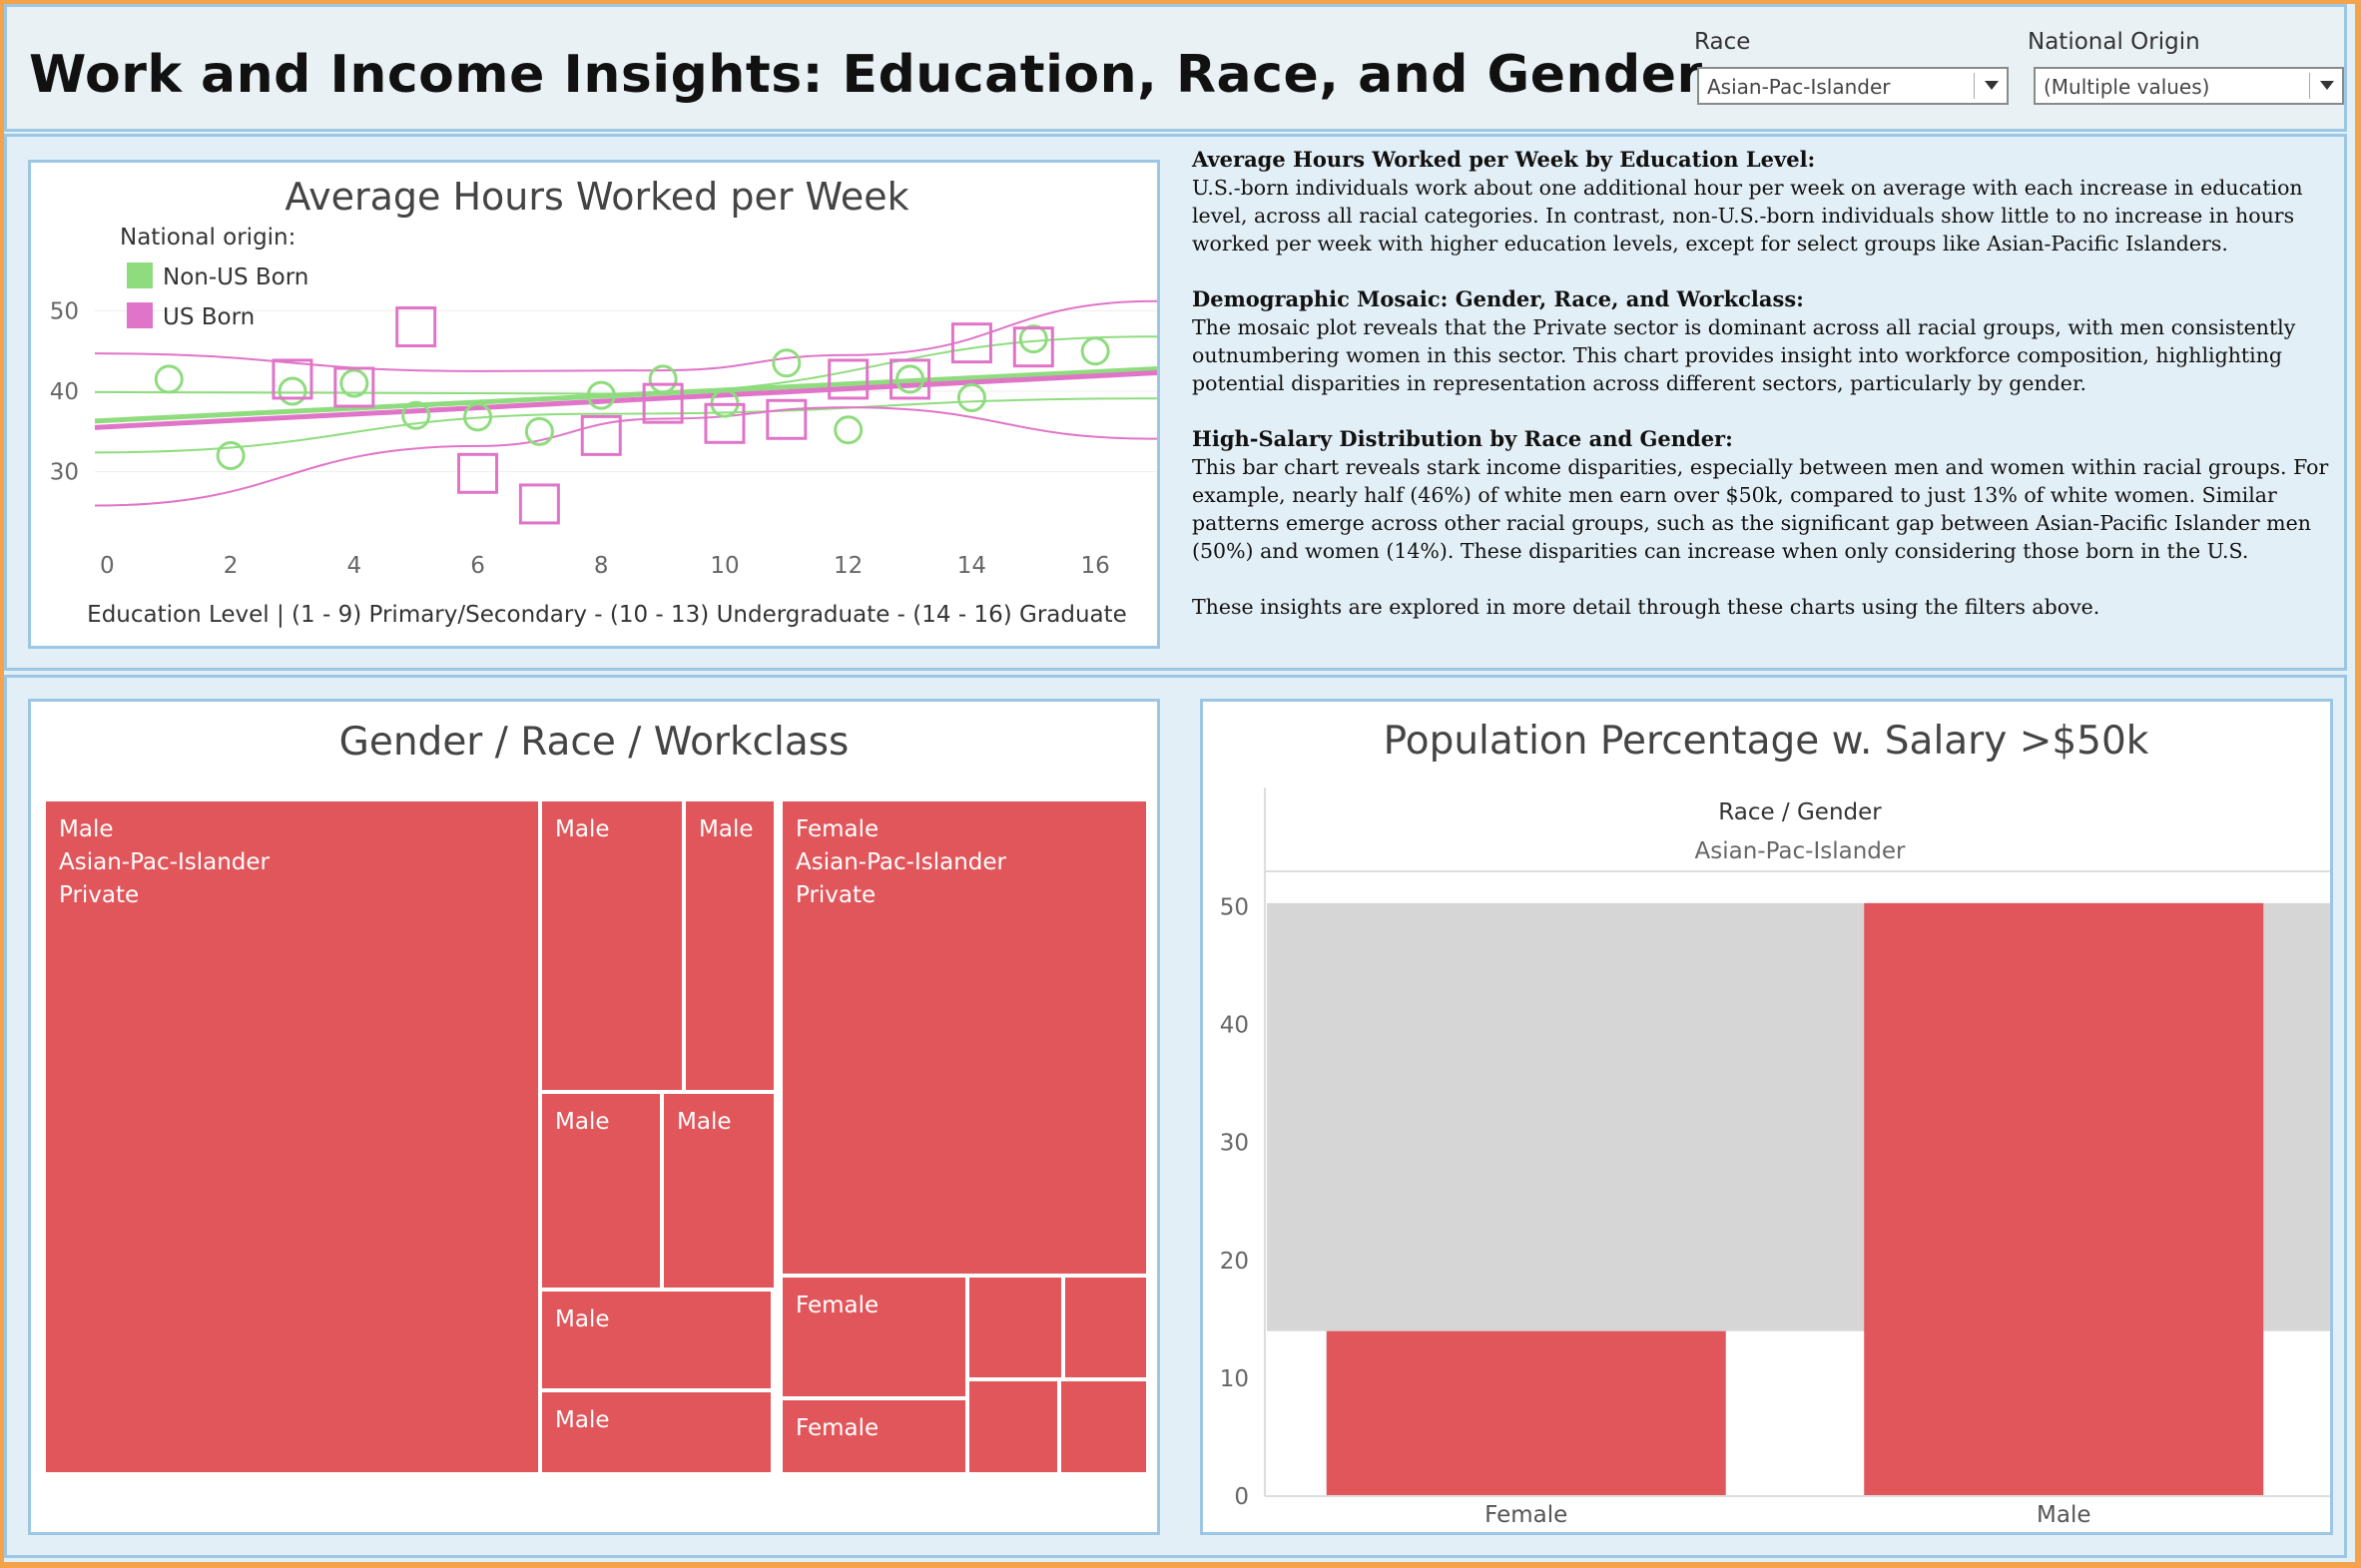  I want to click on race-filter-select: Asian-Pac-Islander, so click(1853, 86).